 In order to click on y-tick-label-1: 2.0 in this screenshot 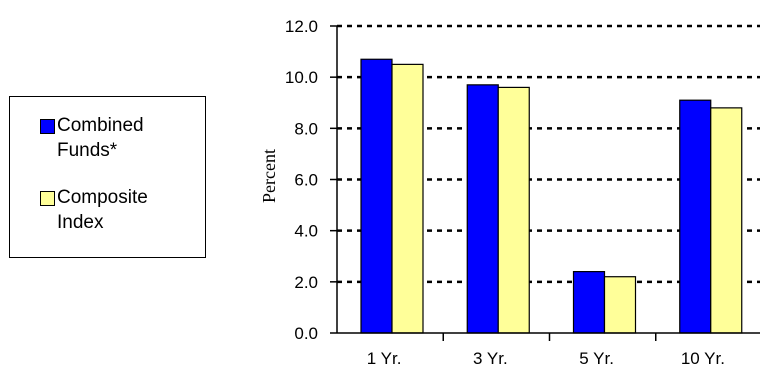, I will do `click(306, 282)`.